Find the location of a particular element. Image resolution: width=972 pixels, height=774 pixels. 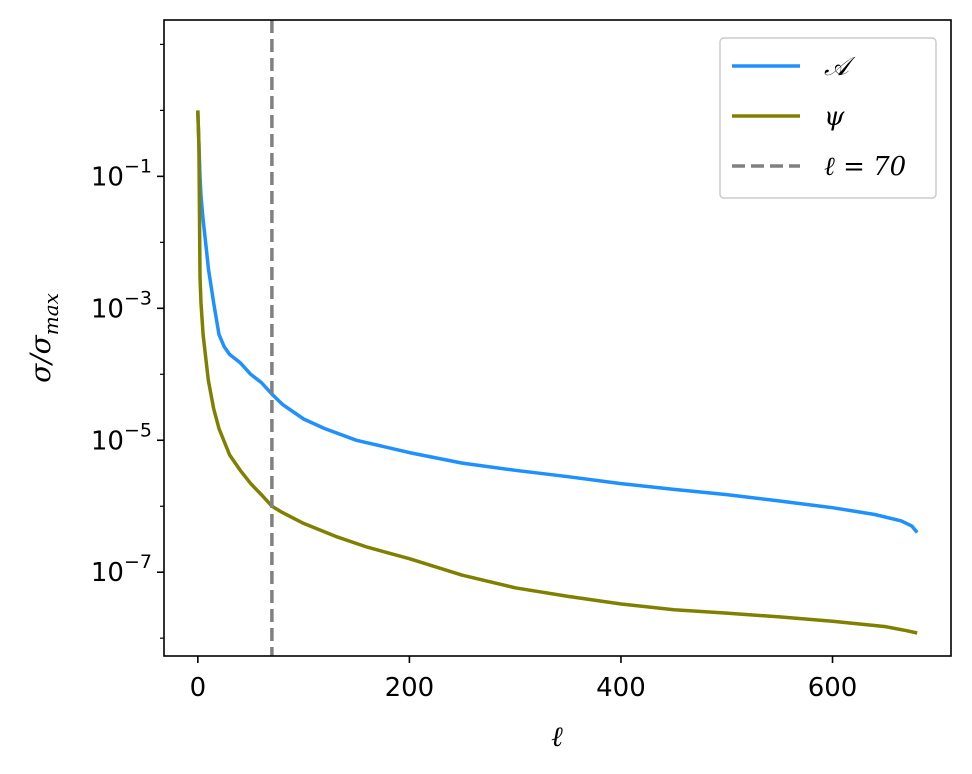

y-tick-label: 10⁻⁵ is located at coordinates (121, 437).